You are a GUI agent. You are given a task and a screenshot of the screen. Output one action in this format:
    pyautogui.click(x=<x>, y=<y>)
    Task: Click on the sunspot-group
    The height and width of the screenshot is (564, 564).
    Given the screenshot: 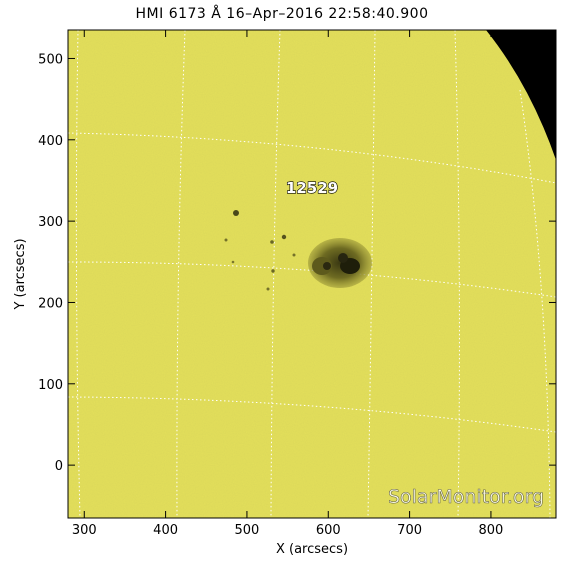 What is the action you would take?
    pyautogui.click(x=298, y=250)
    